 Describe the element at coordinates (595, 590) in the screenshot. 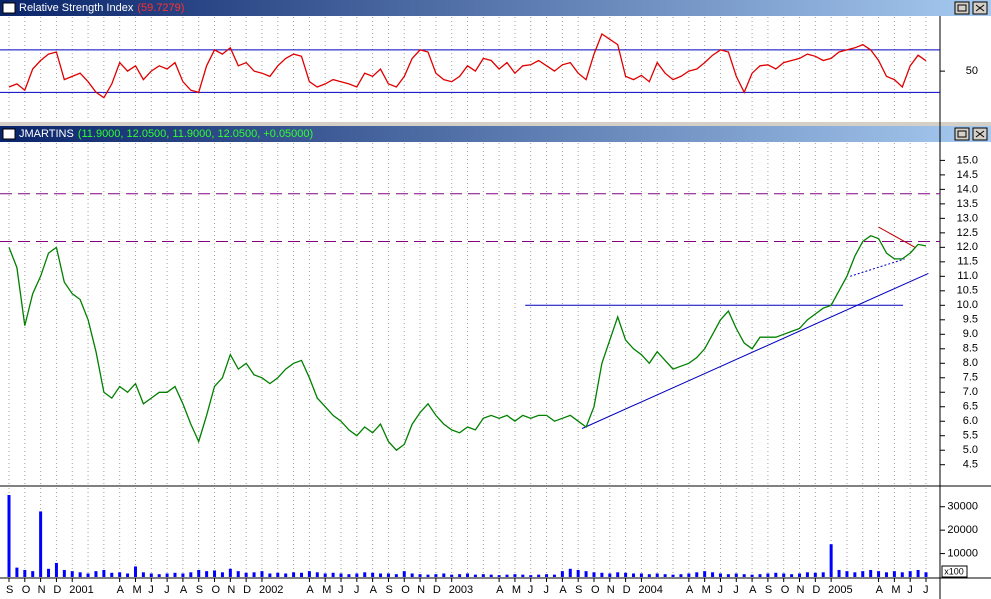

I see `x-tick-label: O` at that location.